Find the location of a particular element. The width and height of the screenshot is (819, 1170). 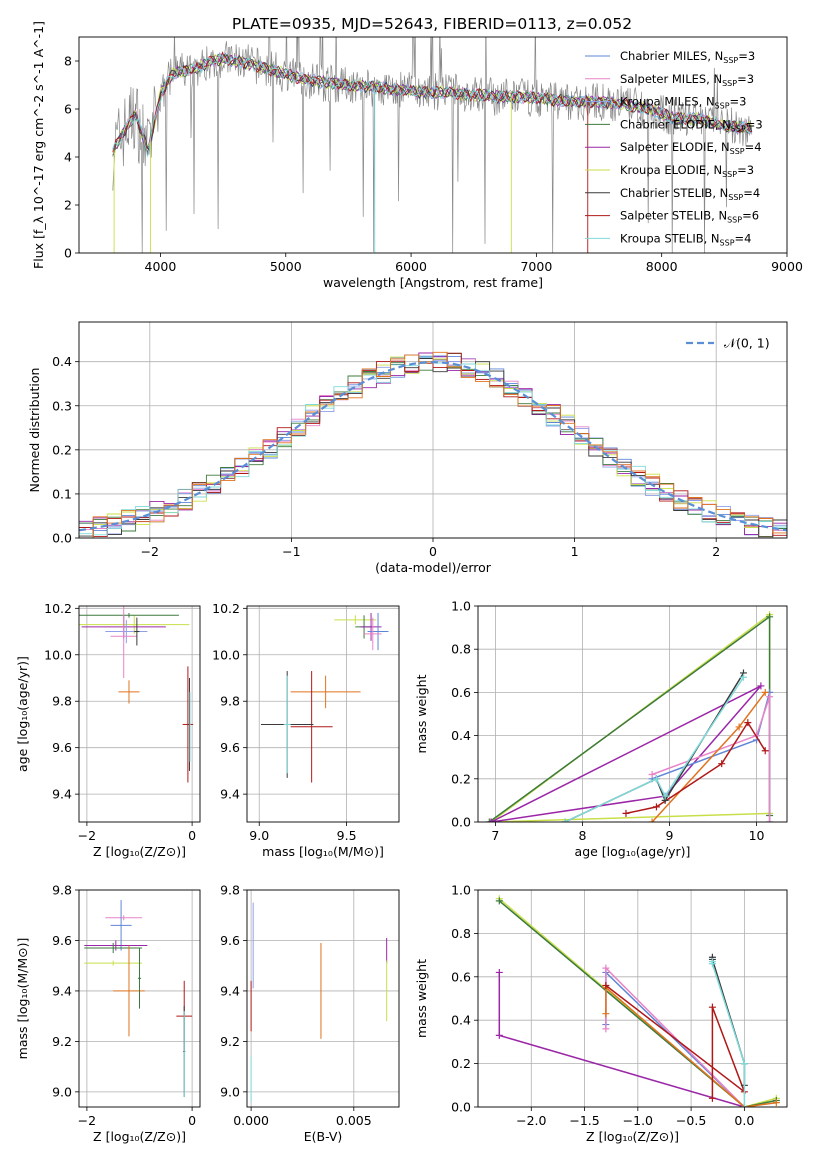

legend-label: Chabrier ELODIE, NSSP=3 is located at coordinates (691, 125).